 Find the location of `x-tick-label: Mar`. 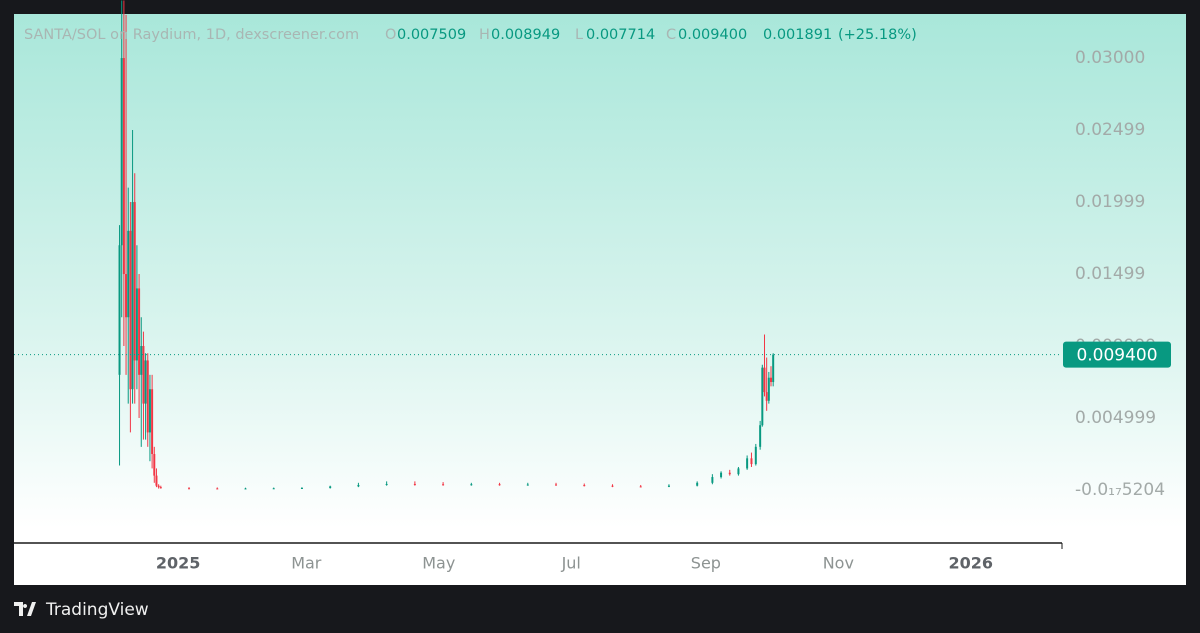

x-tick-label: Mar is located at coordinates (306, 563).